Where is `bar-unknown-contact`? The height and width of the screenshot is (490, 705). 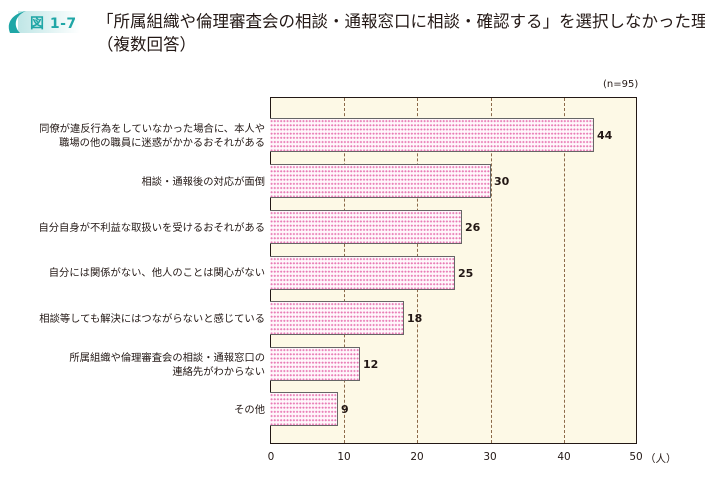 bar-unknown-contact is located at coordinates (315, 364).